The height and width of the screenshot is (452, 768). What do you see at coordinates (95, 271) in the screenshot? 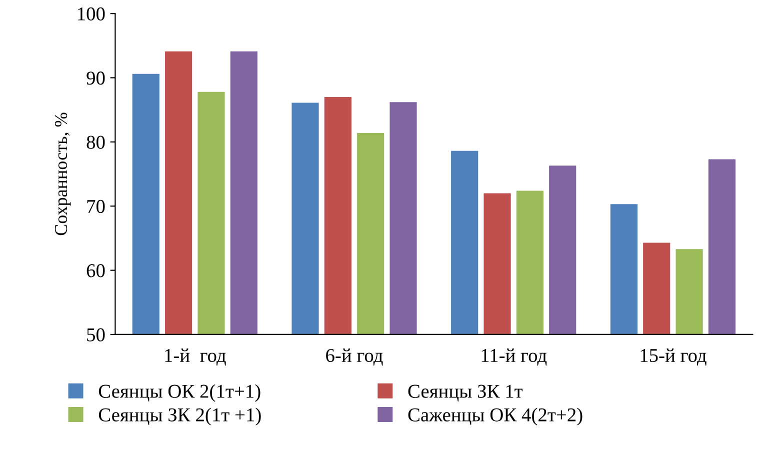
I see `y-tick-label: 60` at bounding box center [95, 271].